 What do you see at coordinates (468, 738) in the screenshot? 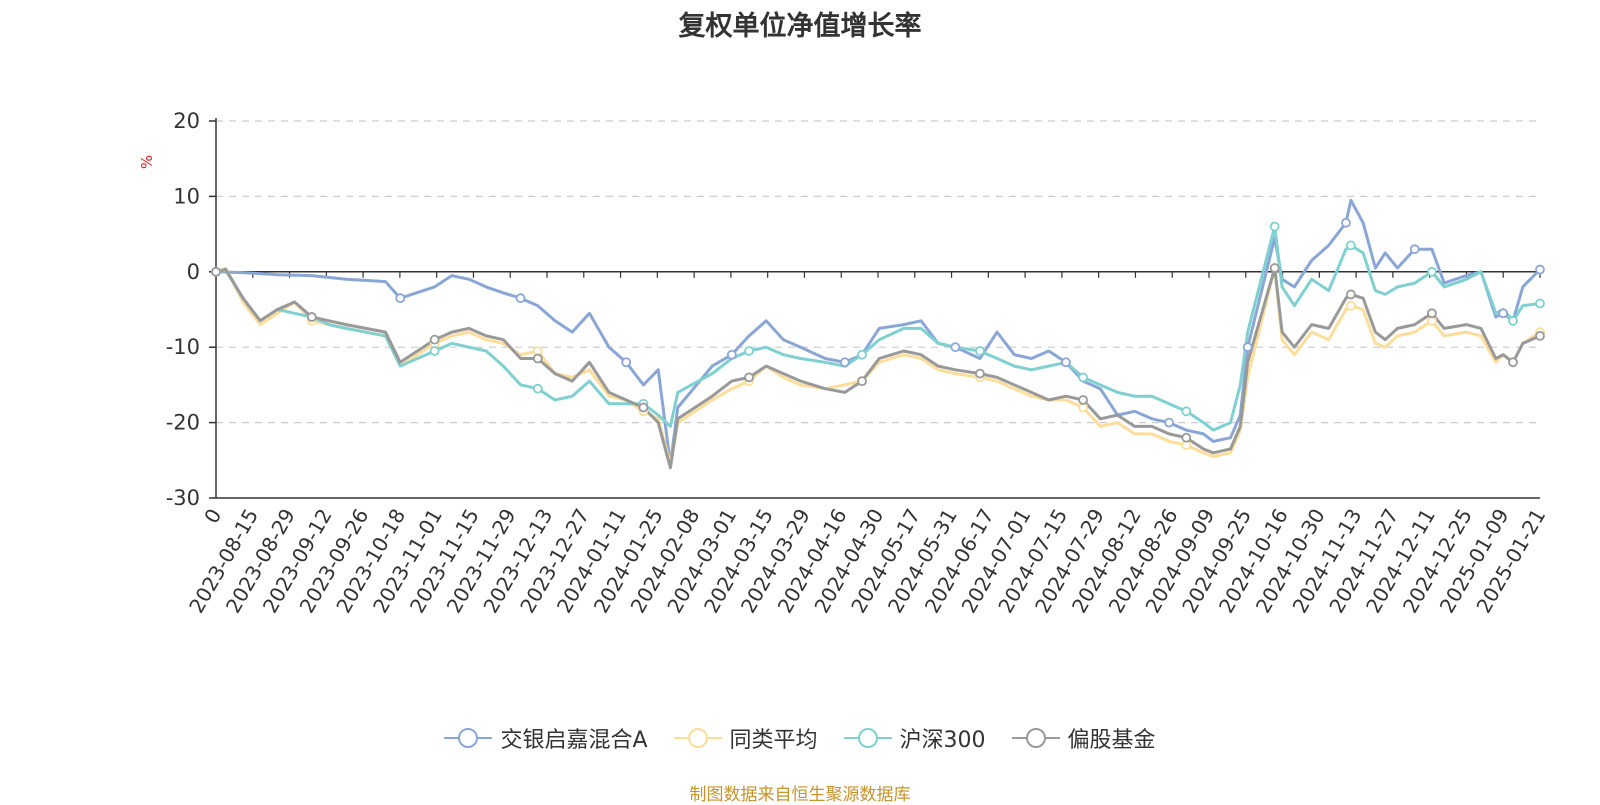
I see `legend-swatch-fund` at bounding box center [468, 738].